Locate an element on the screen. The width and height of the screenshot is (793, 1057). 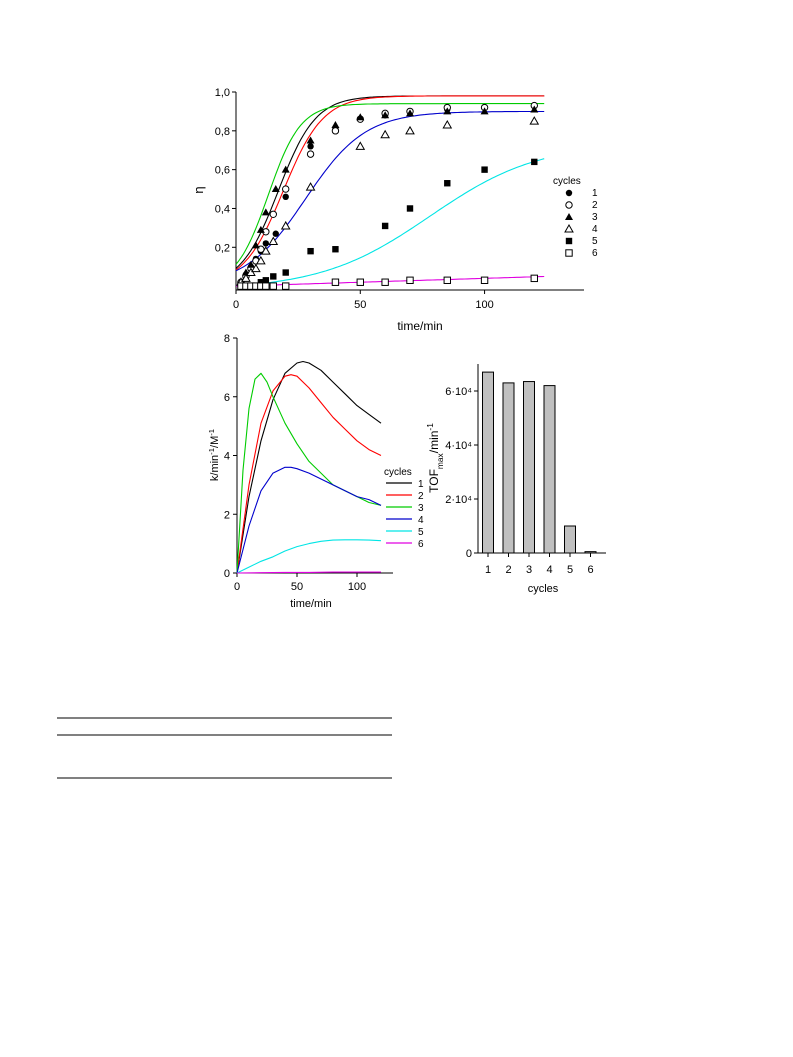
y-tick-label: 2·10⁴ is located at coordinates (458, 500).